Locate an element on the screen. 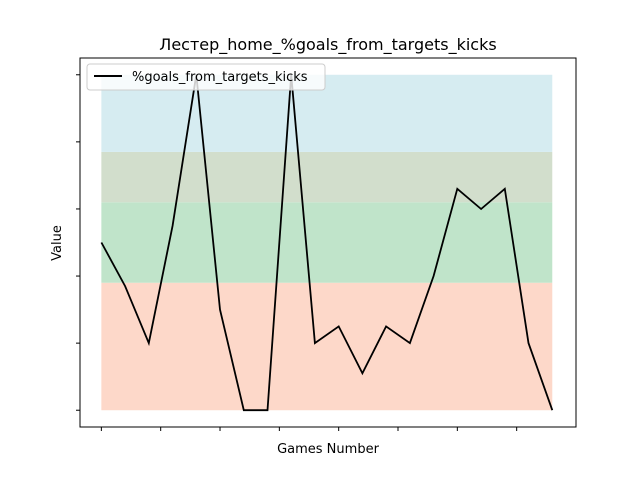 This screenshot has width=640, height=480. x-axis-label: Games Number is located at coordinates (328, 449).